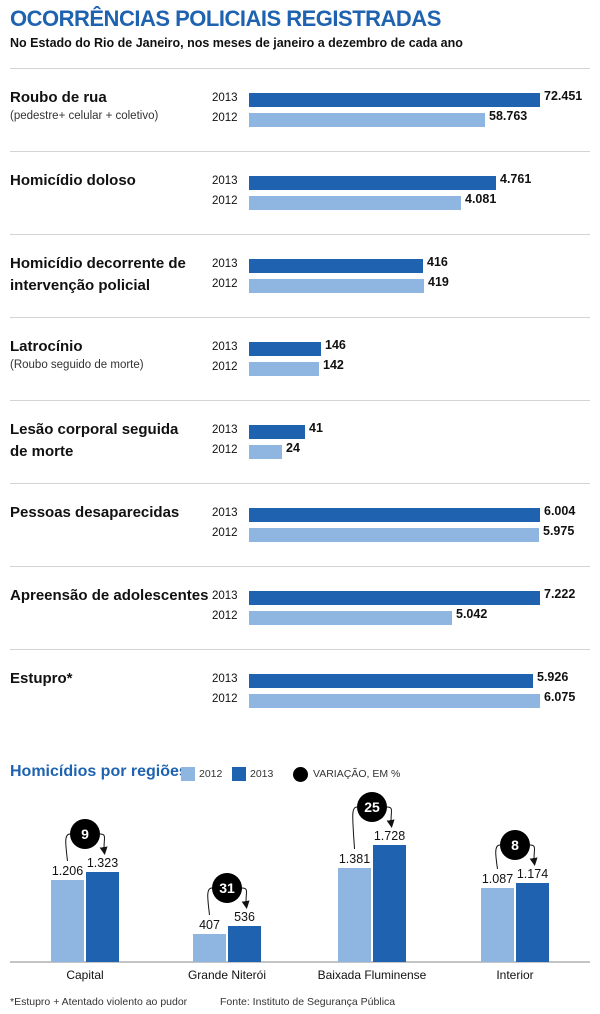 The height and width of the screenshot is (1014, 600). What do you see at coordinates (437, 262) in the screenshot?
I see `bar-value-label: 416` at bounding box center [437, 262].